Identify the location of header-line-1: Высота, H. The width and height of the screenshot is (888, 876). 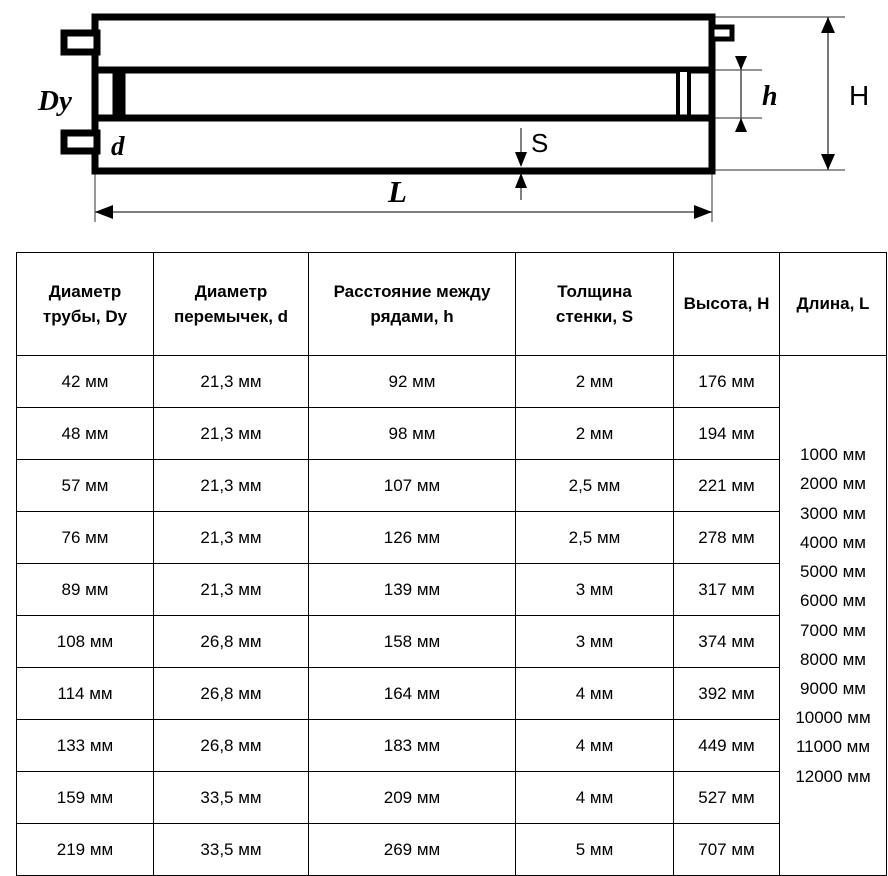
(726, 304).